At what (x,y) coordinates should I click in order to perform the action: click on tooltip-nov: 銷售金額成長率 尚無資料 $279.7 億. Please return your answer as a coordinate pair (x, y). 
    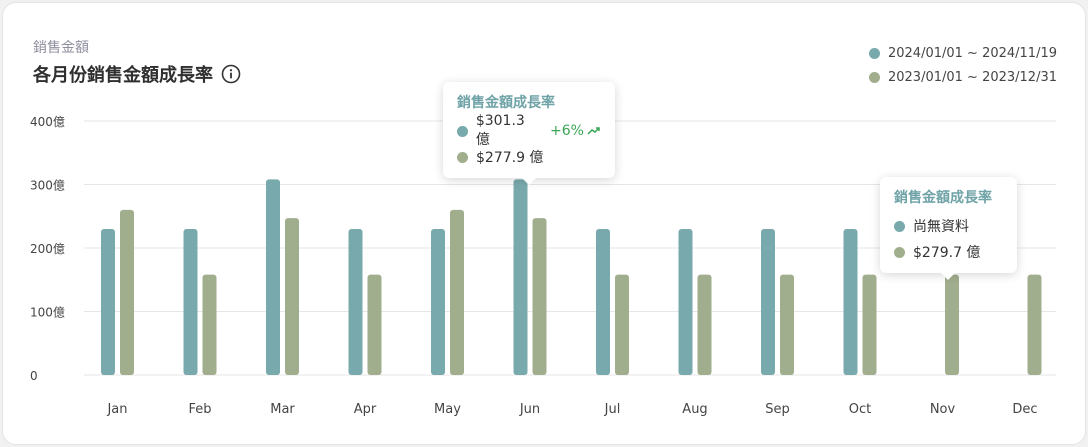
    Looking at the image, I should click on (948, 228).